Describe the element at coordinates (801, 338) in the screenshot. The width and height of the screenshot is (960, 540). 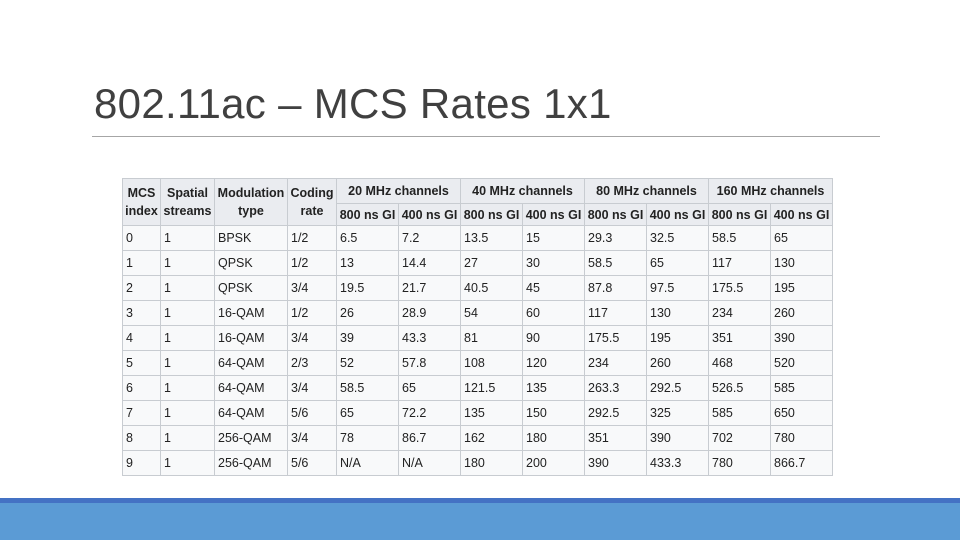
I see `cell-160mhz-400ns: 390` at that location.